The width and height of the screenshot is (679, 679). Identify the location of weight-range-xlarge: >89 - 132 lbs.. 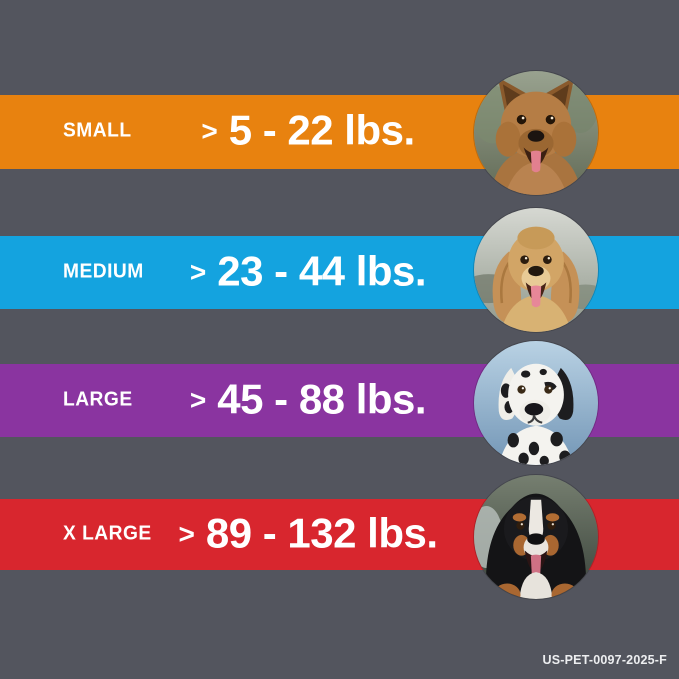
(308, 533).